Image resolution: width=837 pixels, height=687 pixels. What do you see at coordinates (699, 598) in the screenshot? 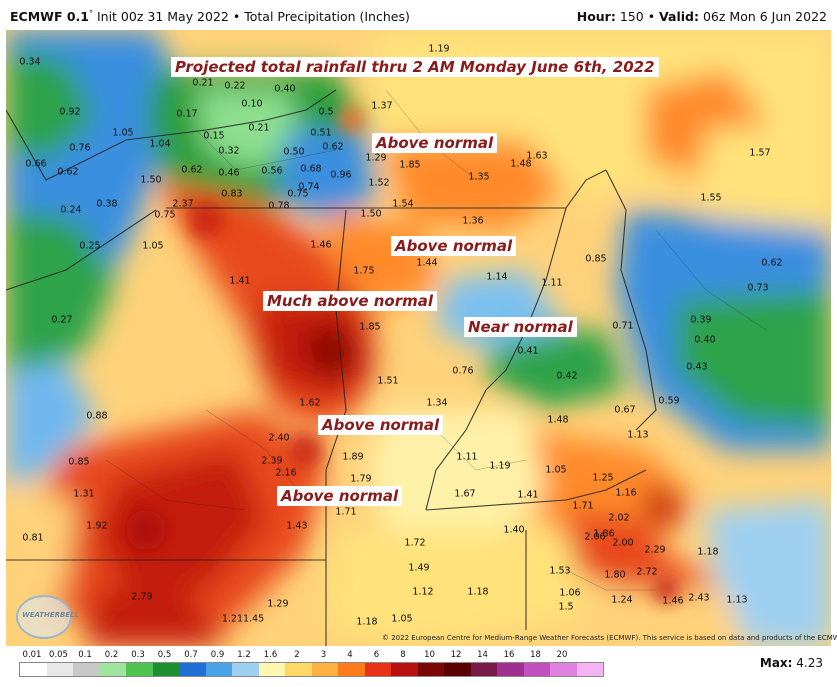
I see `value-label: 2.43` at bounding box center [699, 598].